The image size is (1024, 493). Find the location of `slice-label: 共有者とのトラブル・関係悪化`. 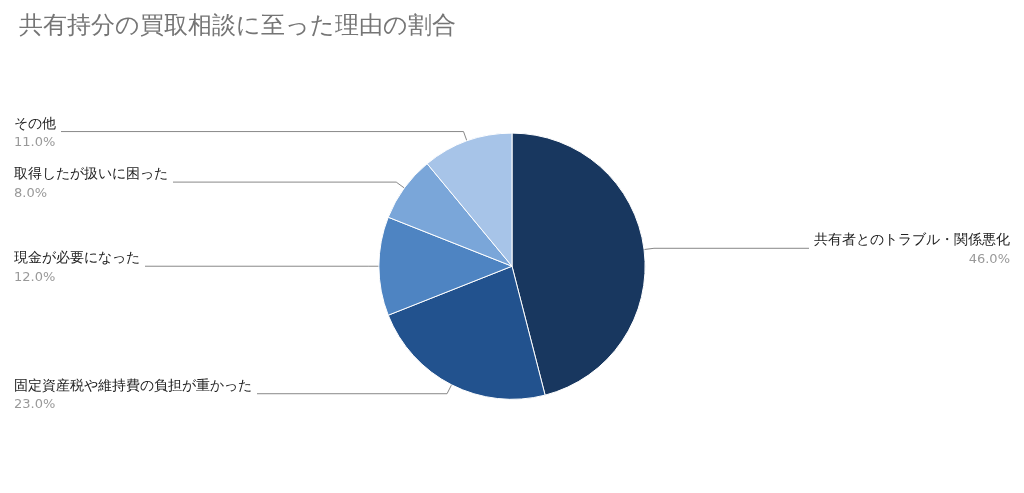

slice-label: 共有者とのトラブル・関係悪化 is located at coordinates (912, 239).